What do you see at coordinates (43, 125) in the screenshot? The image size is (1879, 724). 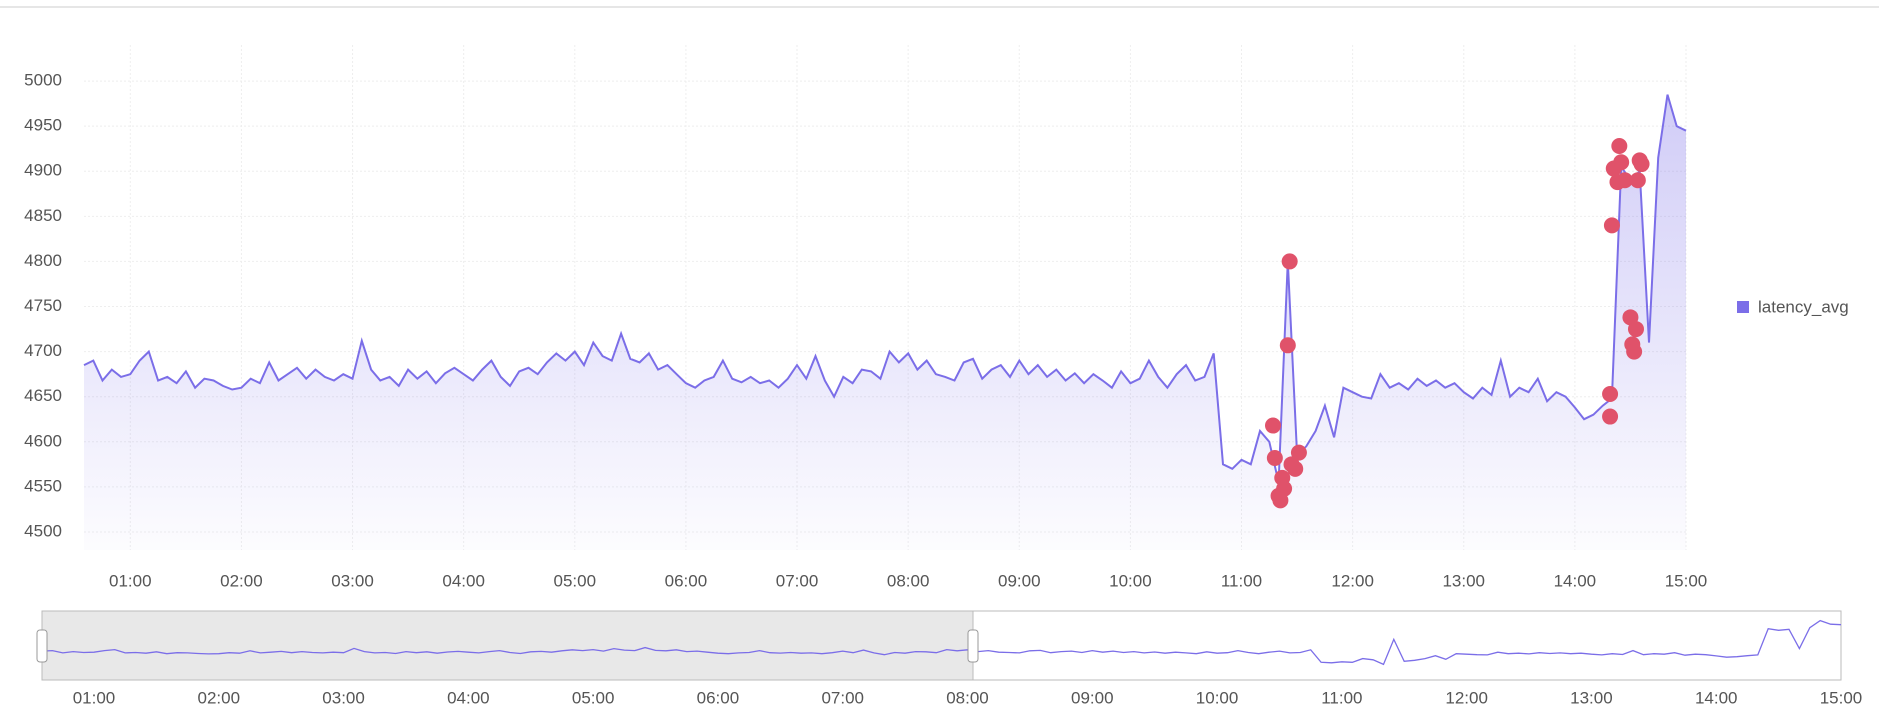 I see `y-tick-label: 4950` at bounding box center [43, 125].